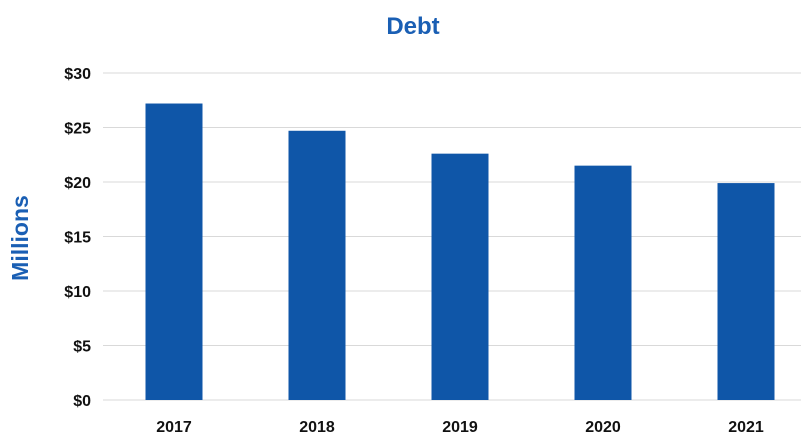 This screenshot has width=801, height=441. Describe the element at coordinates (77, 183) in the screenshot. I see `y-tick-label: $20` at that location.